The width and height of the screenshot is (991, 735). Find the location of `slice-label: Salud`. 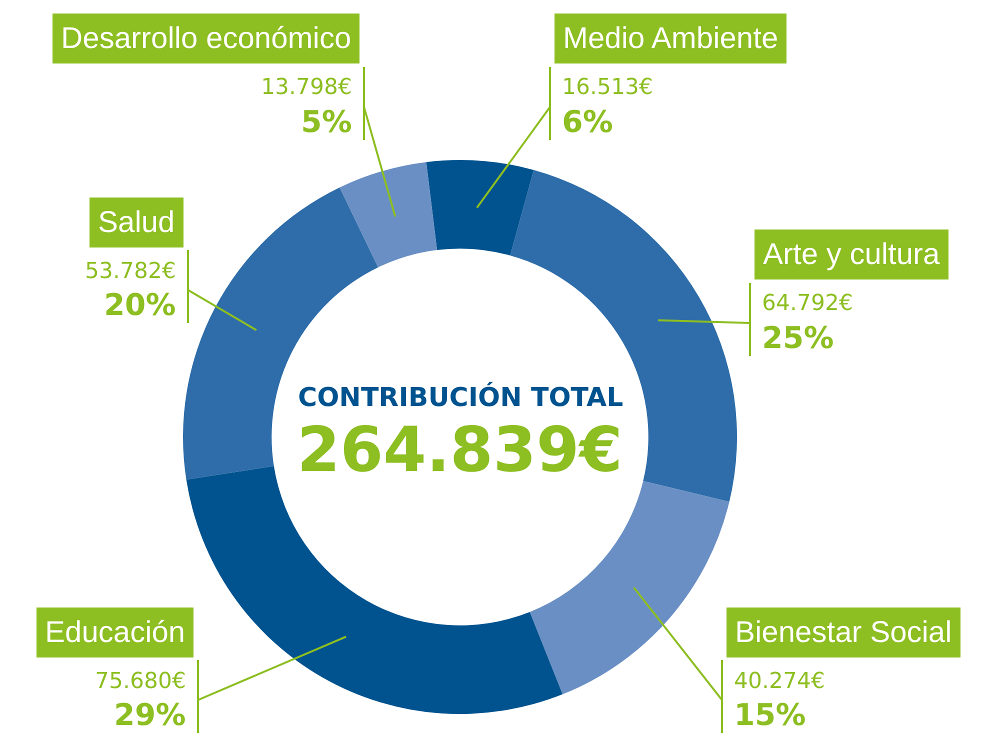

slice-label: Salud is located at coordinates (136, 222).